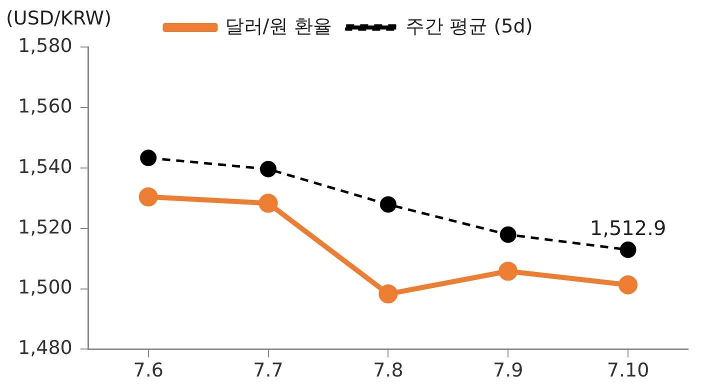 Image resolution: width=708 pixels, height=390 pixels. I want to click on x-tick-label: 7.7, so click(268, 371).